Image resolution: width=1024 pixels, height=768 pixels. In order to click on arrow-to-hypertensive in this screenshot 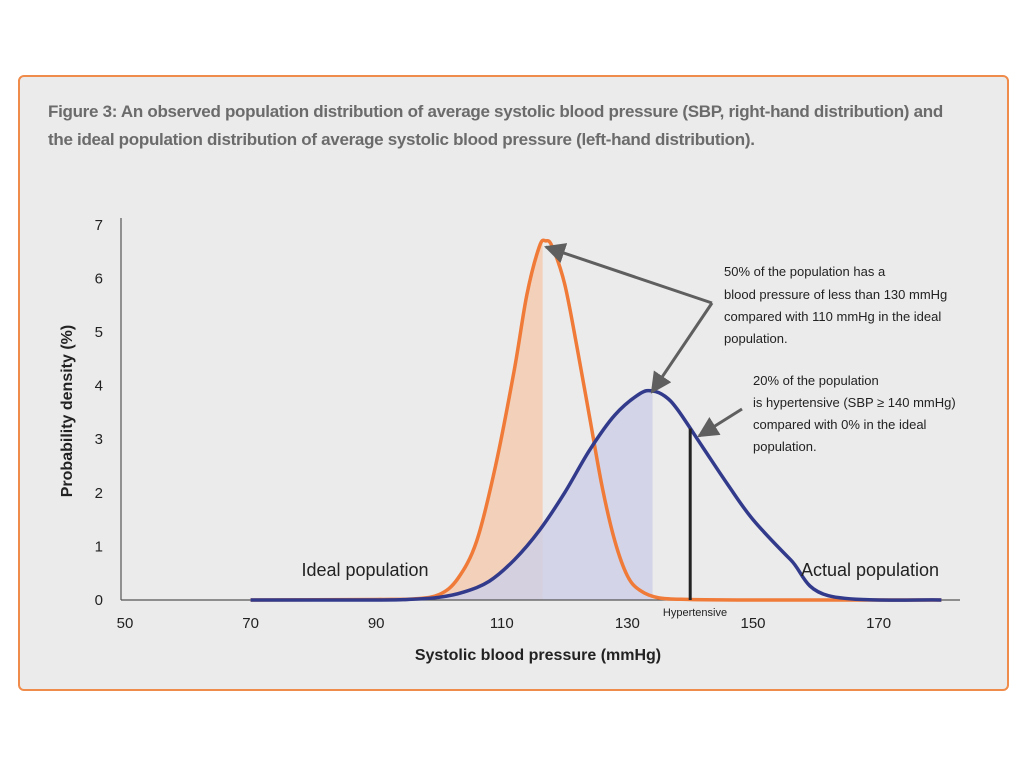, I will do `click(720, 422)`.